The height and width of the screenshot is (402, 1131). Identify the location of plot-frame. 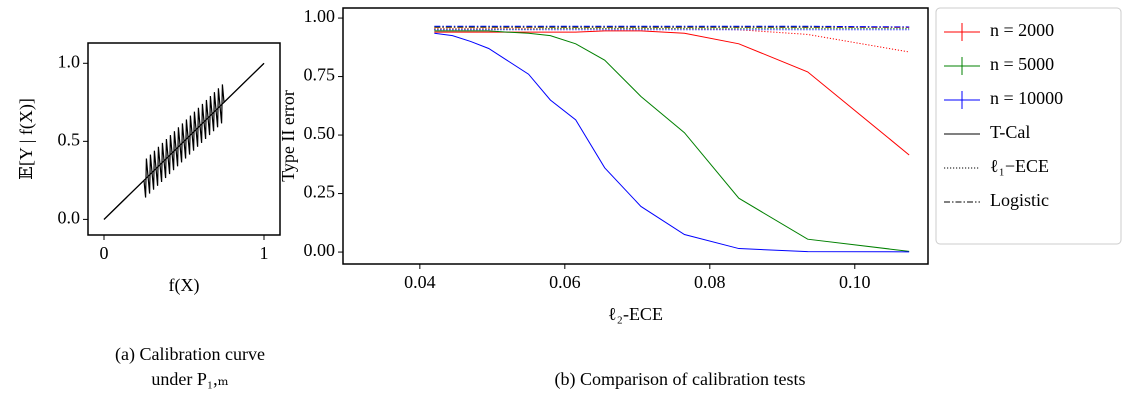
(184, 139).